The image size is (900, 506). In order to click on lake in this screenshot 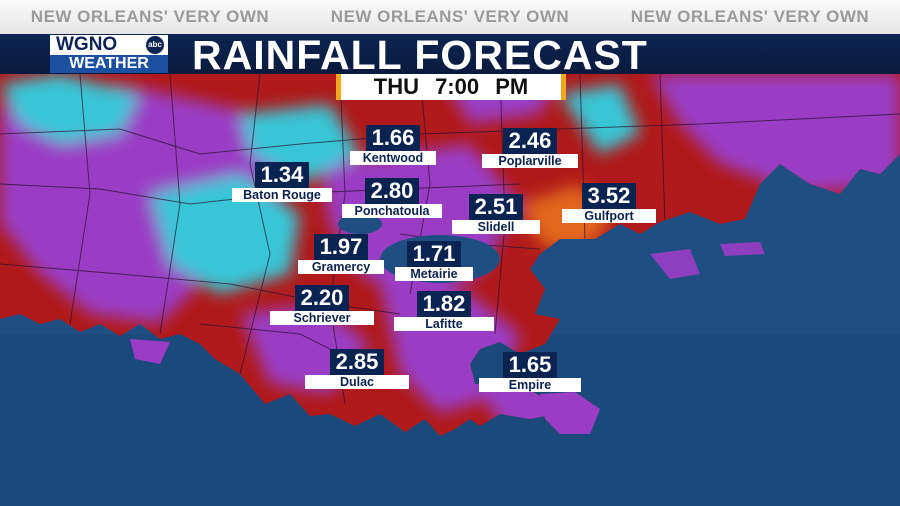, I will do `click(360, 224)`.